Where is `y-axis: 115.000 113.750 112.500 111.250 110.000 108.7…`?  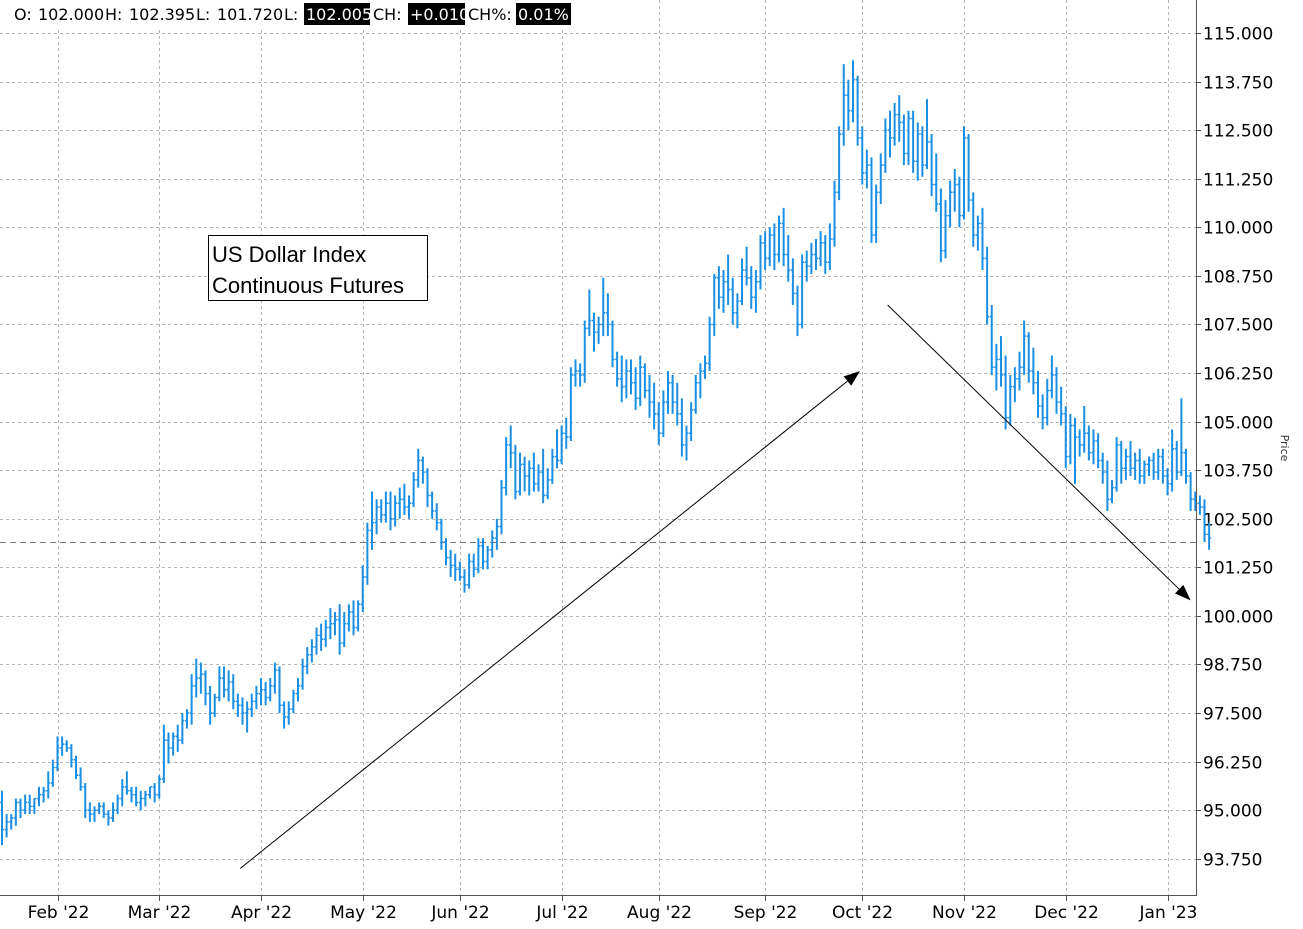
y-axis: 115.000 113.750 112.500 111.250 110.000 108.7… is located at coordinates (1234, 448).